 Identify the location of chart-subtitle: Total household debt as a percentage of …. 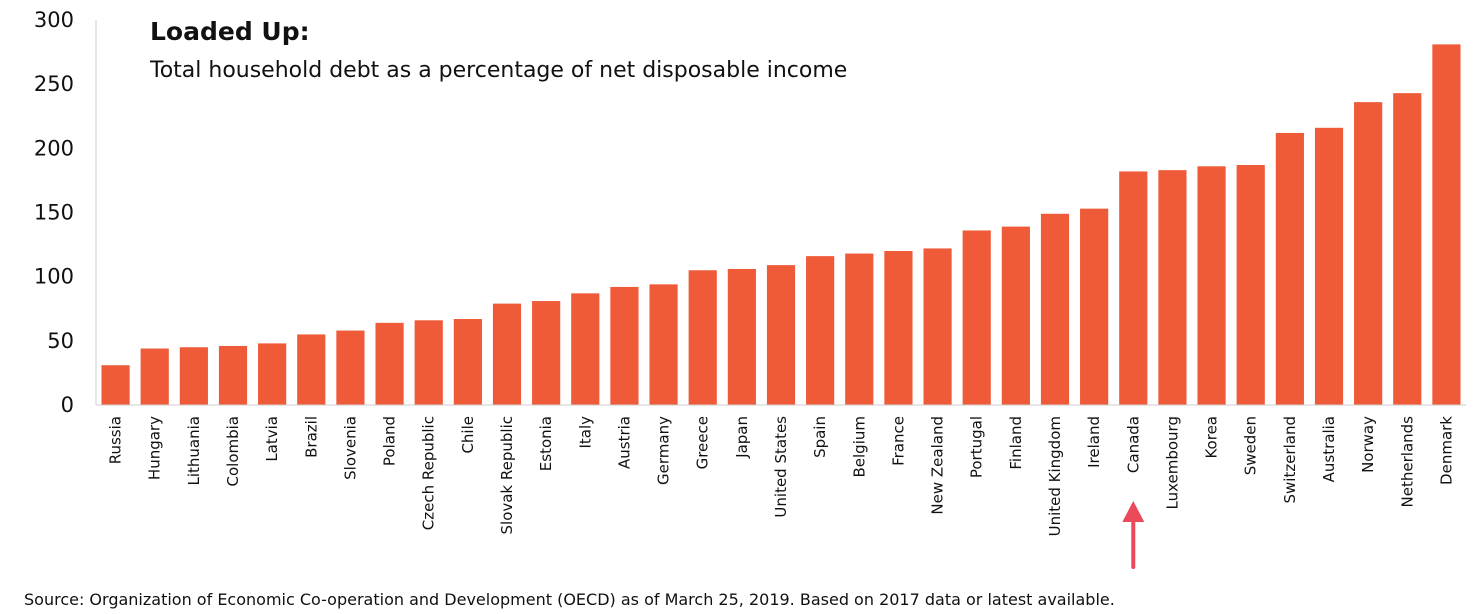
(498, 70).